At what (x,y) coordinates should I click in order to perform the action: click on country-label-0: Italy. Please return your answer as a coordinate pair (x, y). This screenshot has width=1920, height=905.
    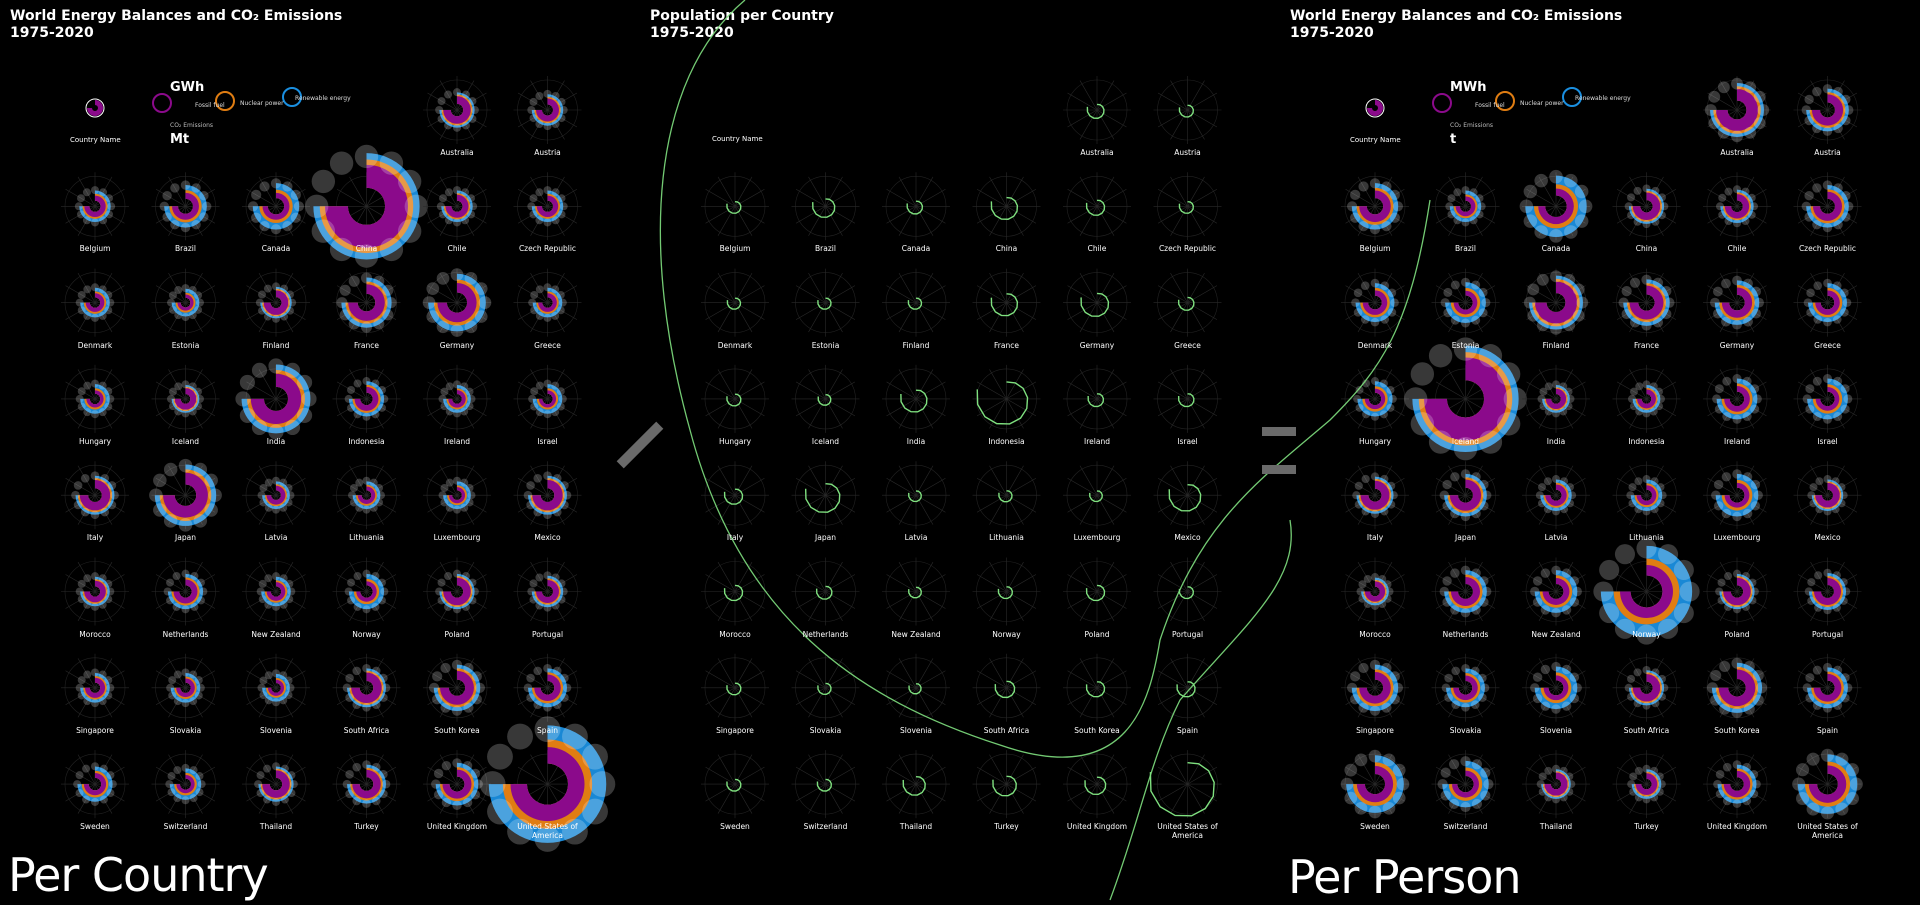
    Looking at the image, I should click on (95, 538).